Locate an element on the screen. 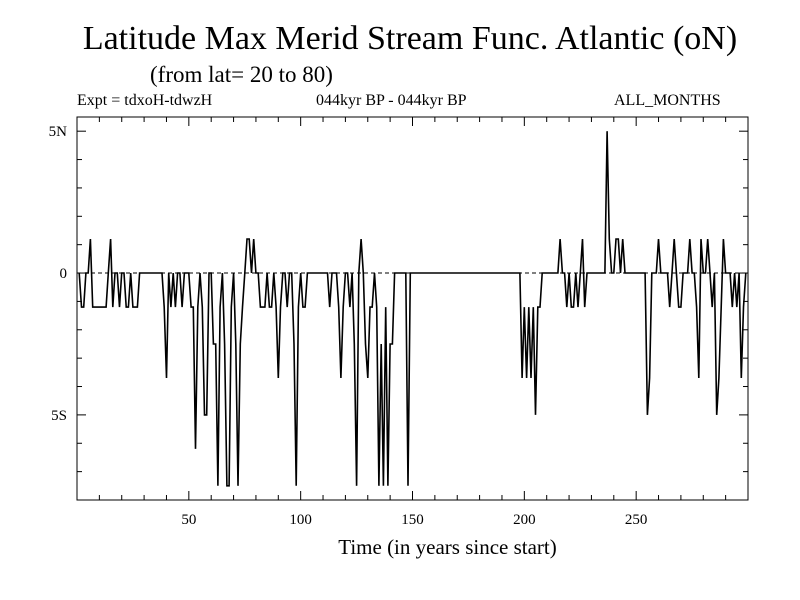 This screenshot has width=800, height=600. x-tick-label: 50 is located at coordinates (188, 520).